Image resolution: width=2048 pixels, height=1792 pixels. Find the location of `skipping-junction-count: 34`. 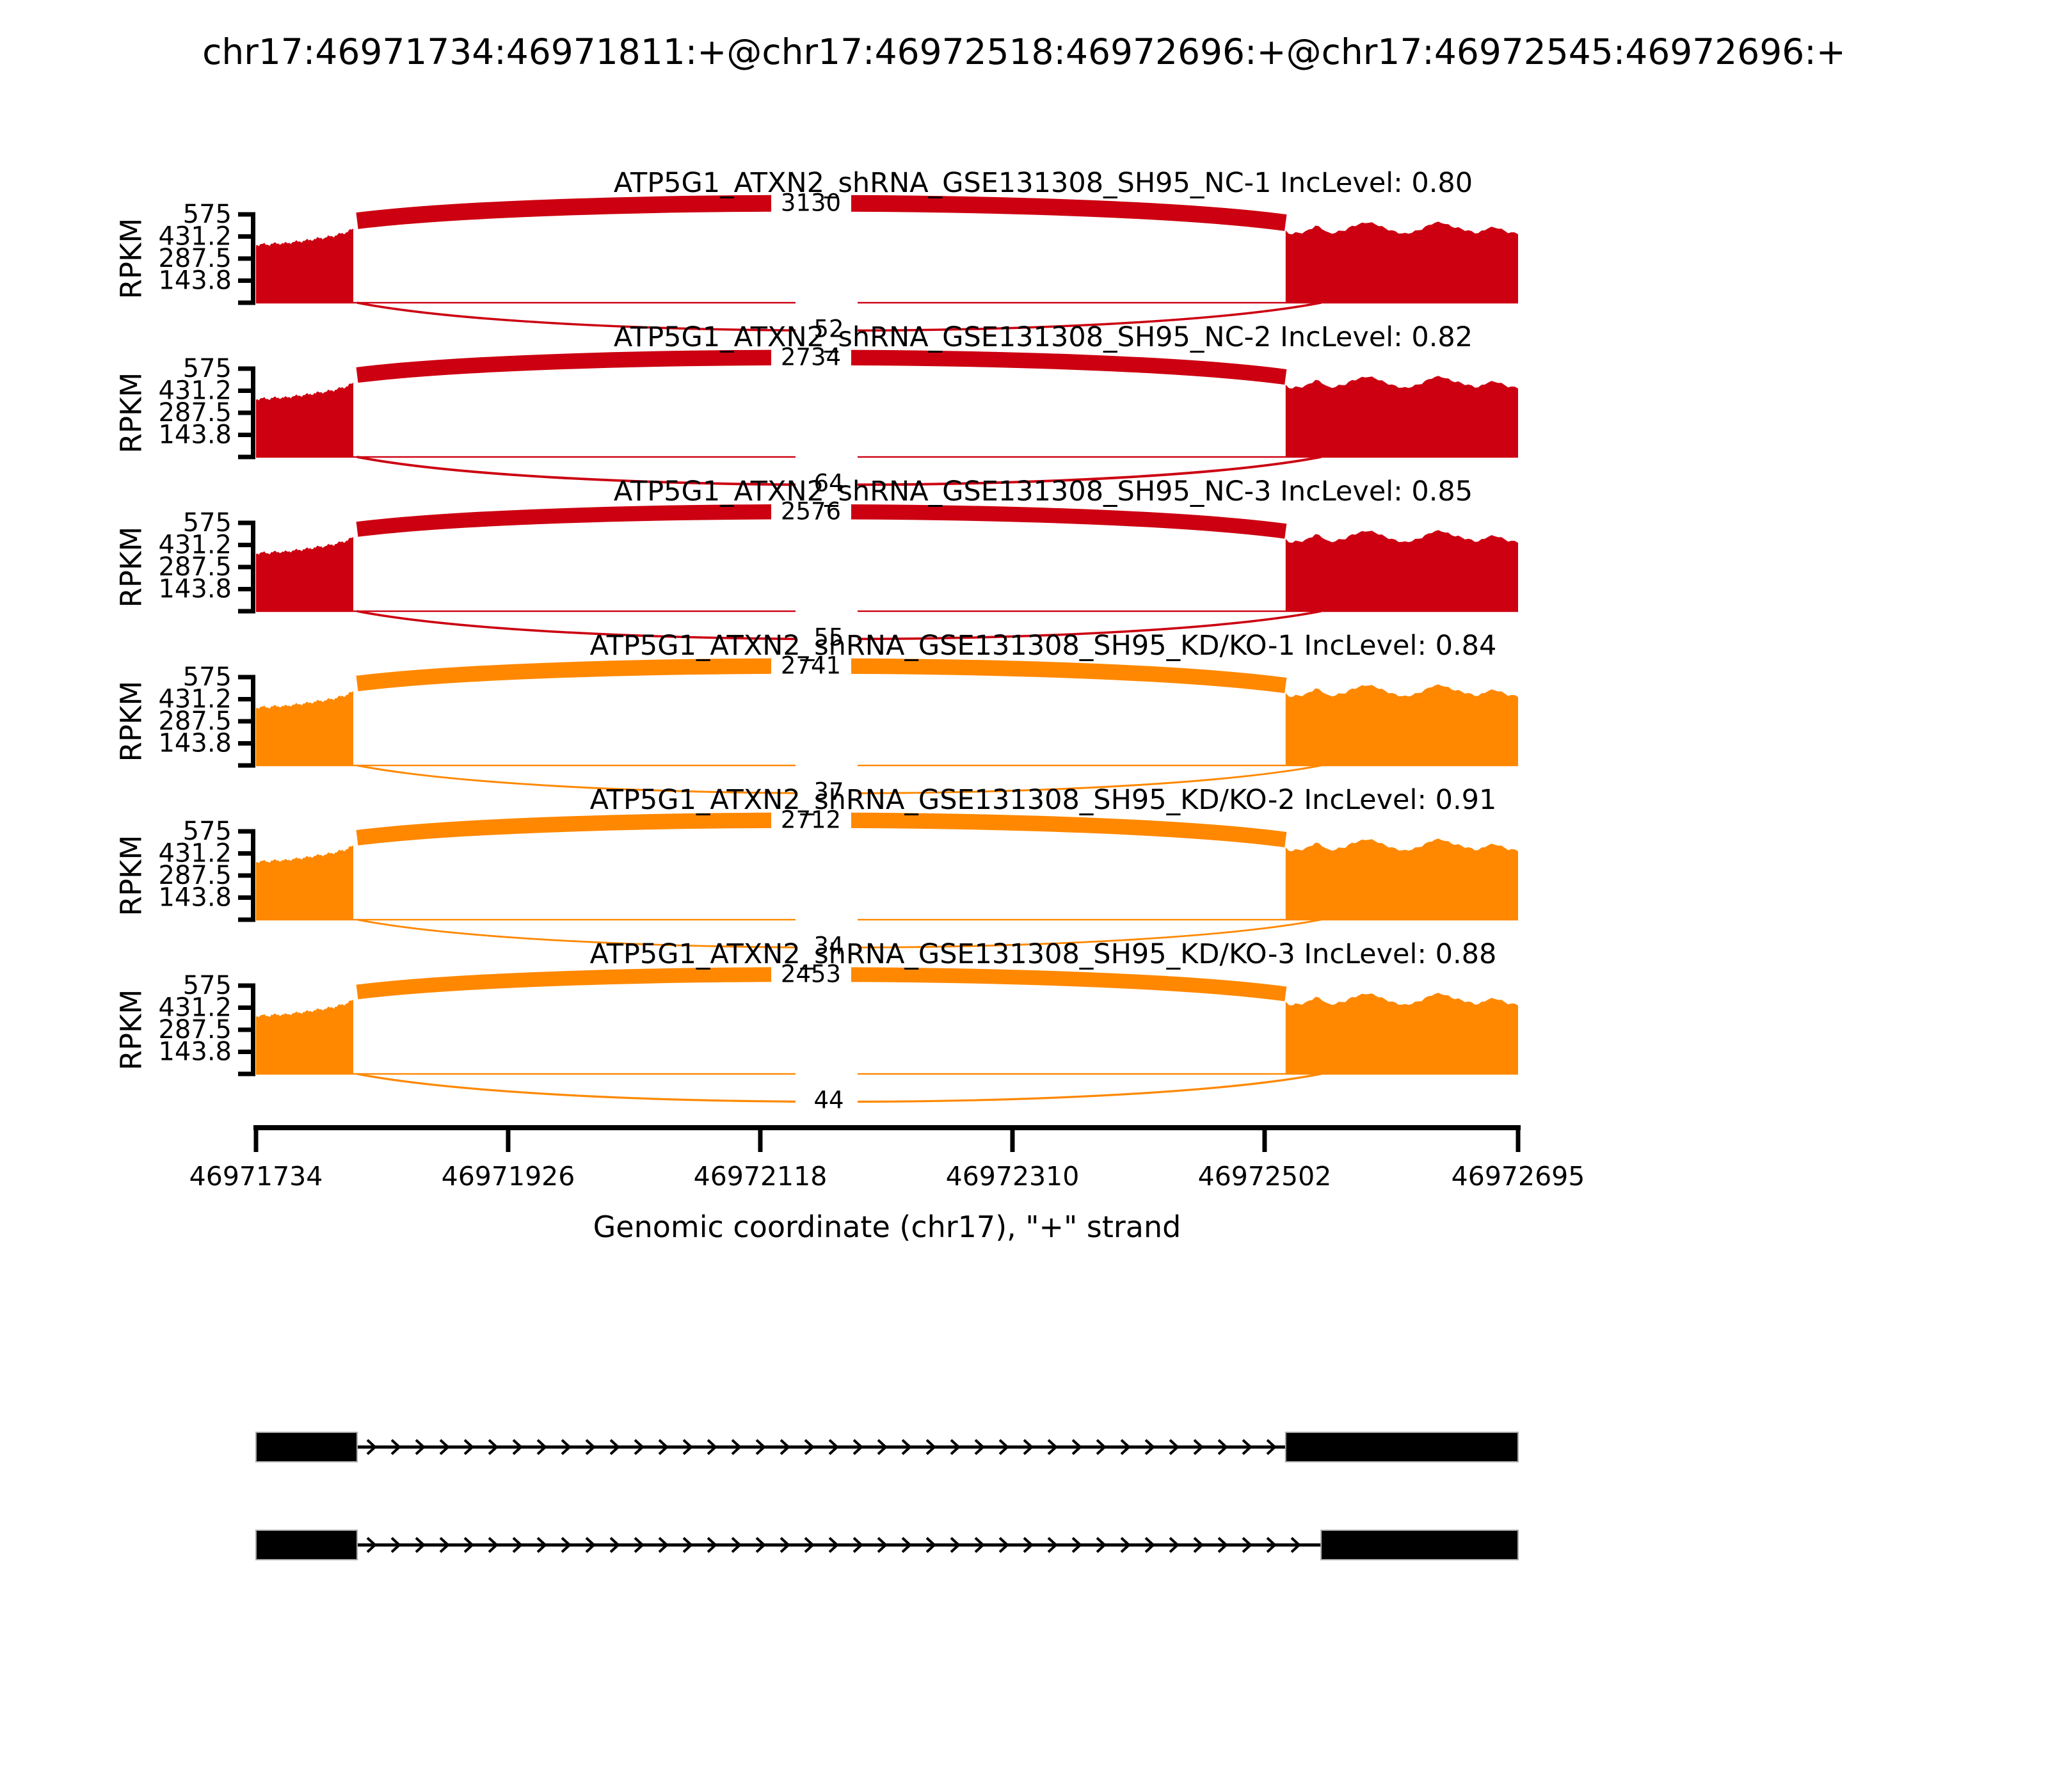

skipping-junction-count: 34 is located at coordinates (828, 946).